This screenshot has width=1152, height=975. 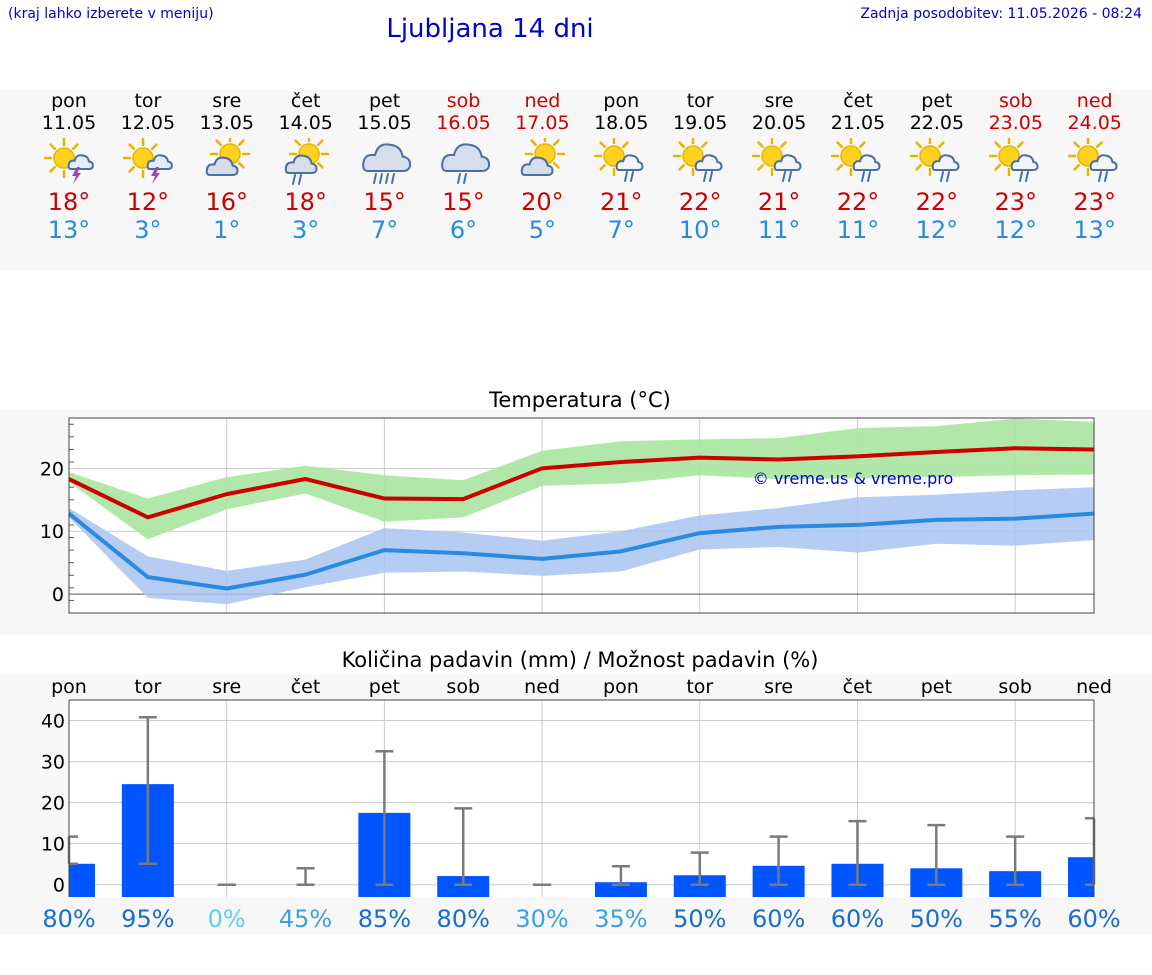 What do you see at coordinates (227, 202) in the screenshot?
I see `max-temperature: 16°` at bounding box center [227, 202].